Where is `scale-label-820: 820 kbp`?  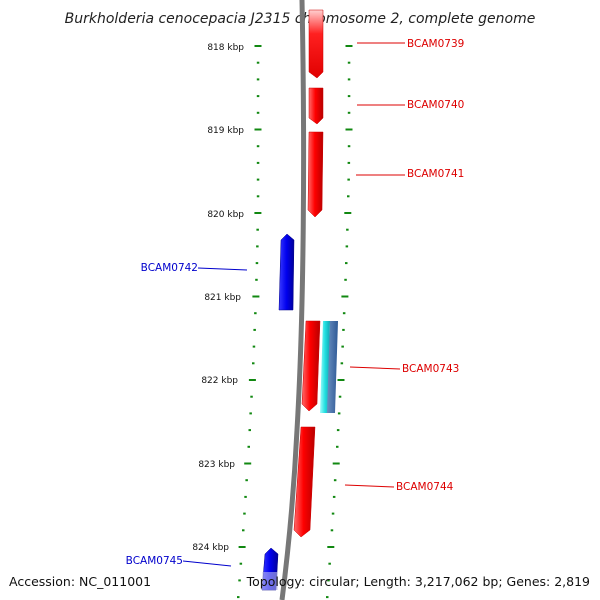
scale-label-820: 820 kbp is located at coordinates (225, 215).